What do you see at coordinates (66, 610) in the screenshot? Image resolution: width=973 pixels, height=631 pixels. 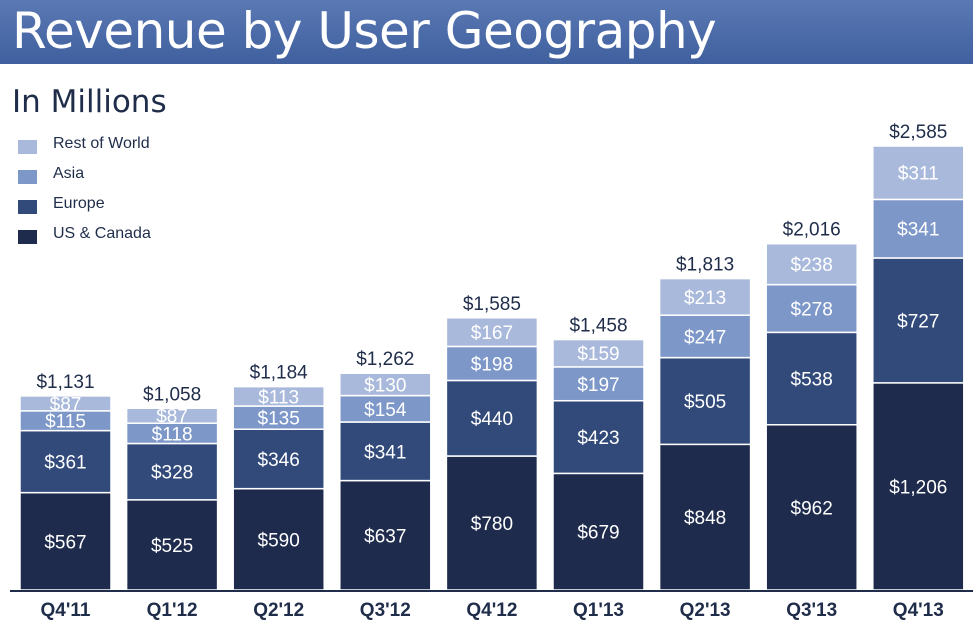 I see `x-tick-label: Q4'11` at bounding box center [66, 610].